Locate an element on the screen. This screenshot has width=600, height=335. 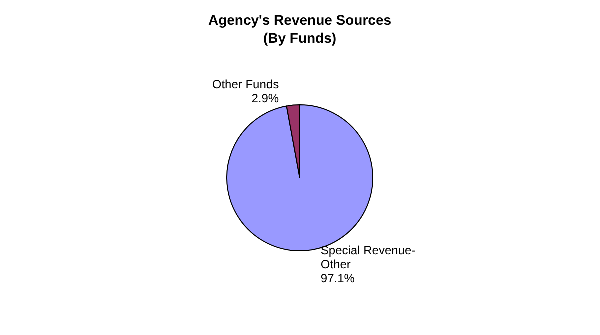
slice-label: Other Funds is located at coordinates (246, 84).